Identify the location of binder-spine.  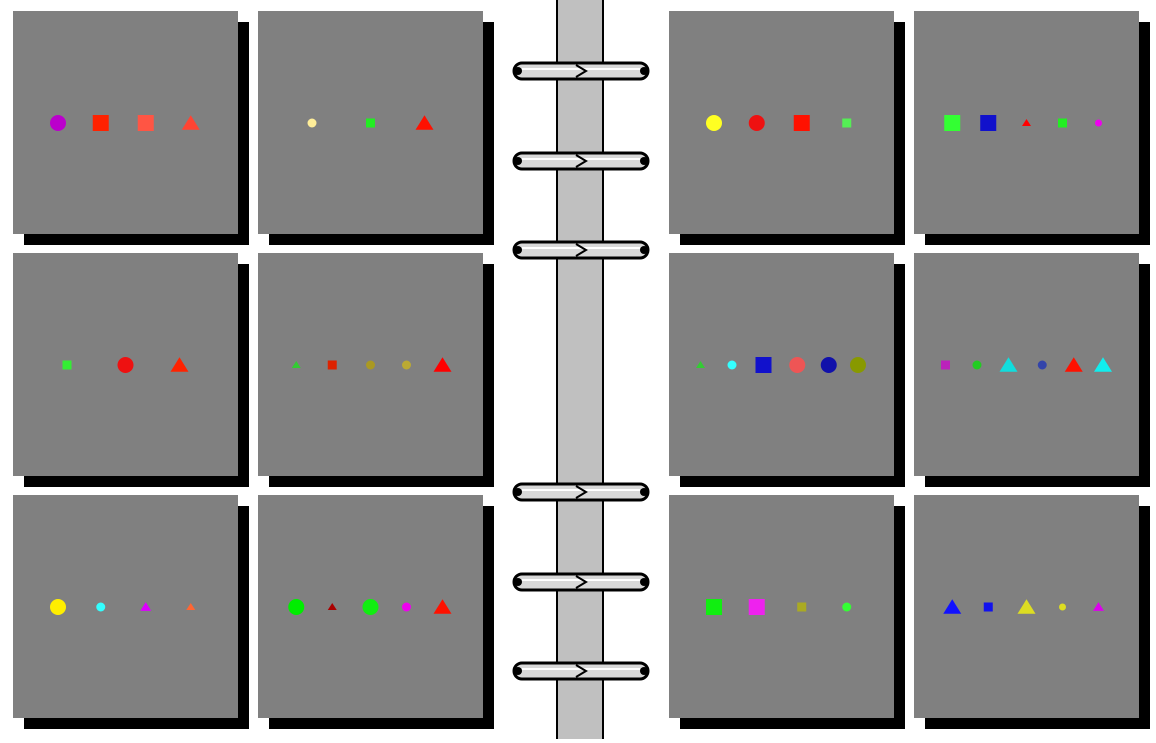
(580, 371).